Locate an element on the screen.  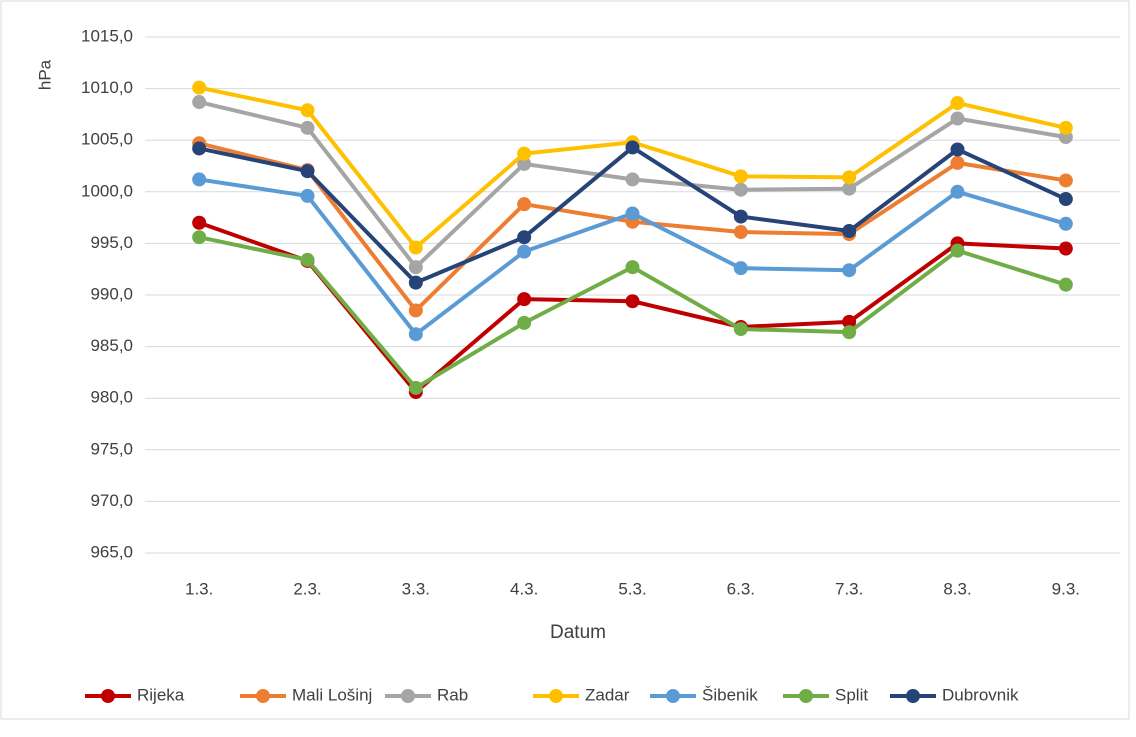
y-tick-label: 965,0 is located at coordinates (111, 551).